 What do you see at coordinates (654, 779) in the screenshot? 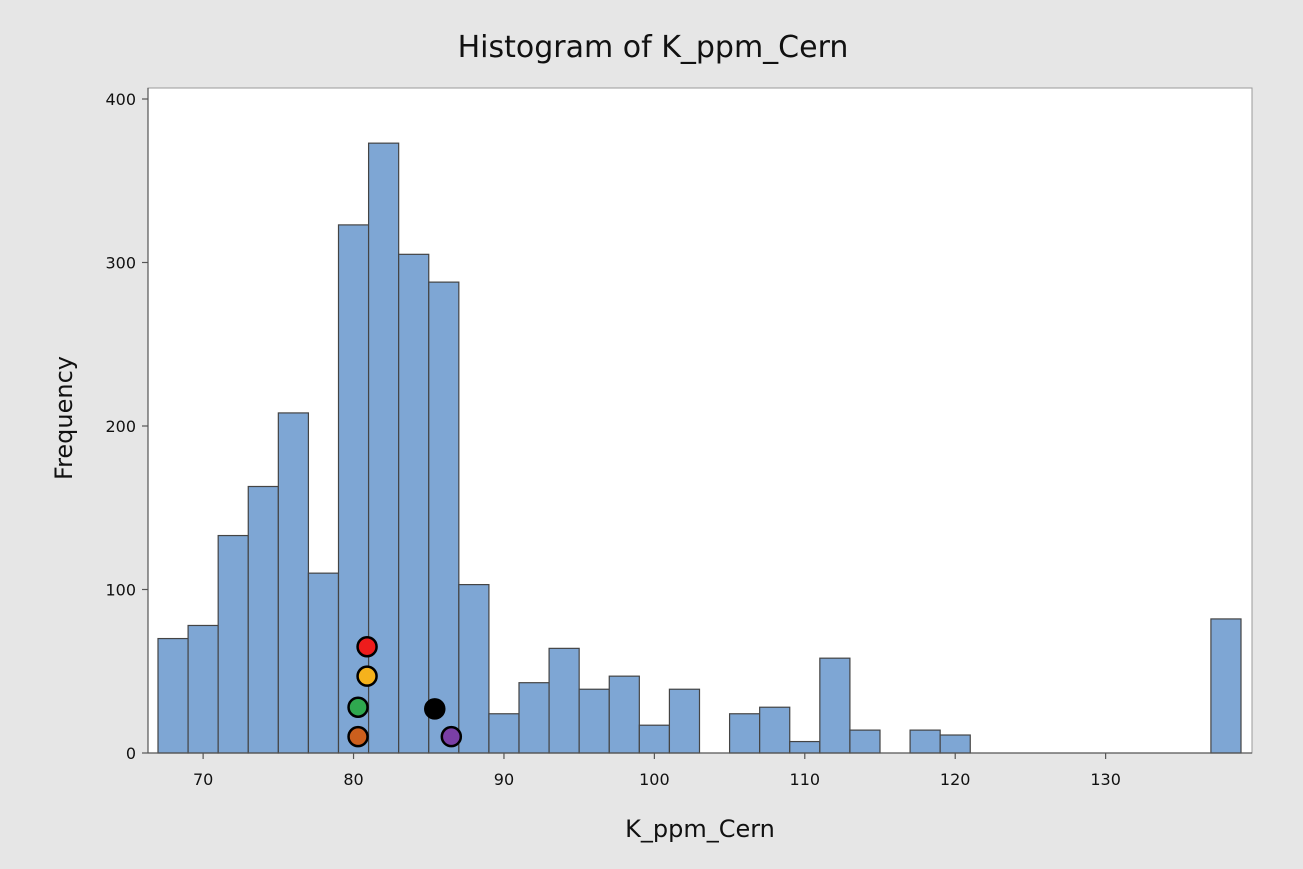
I see `x-tick-label-100: 100` at bounding box center [654, 779].